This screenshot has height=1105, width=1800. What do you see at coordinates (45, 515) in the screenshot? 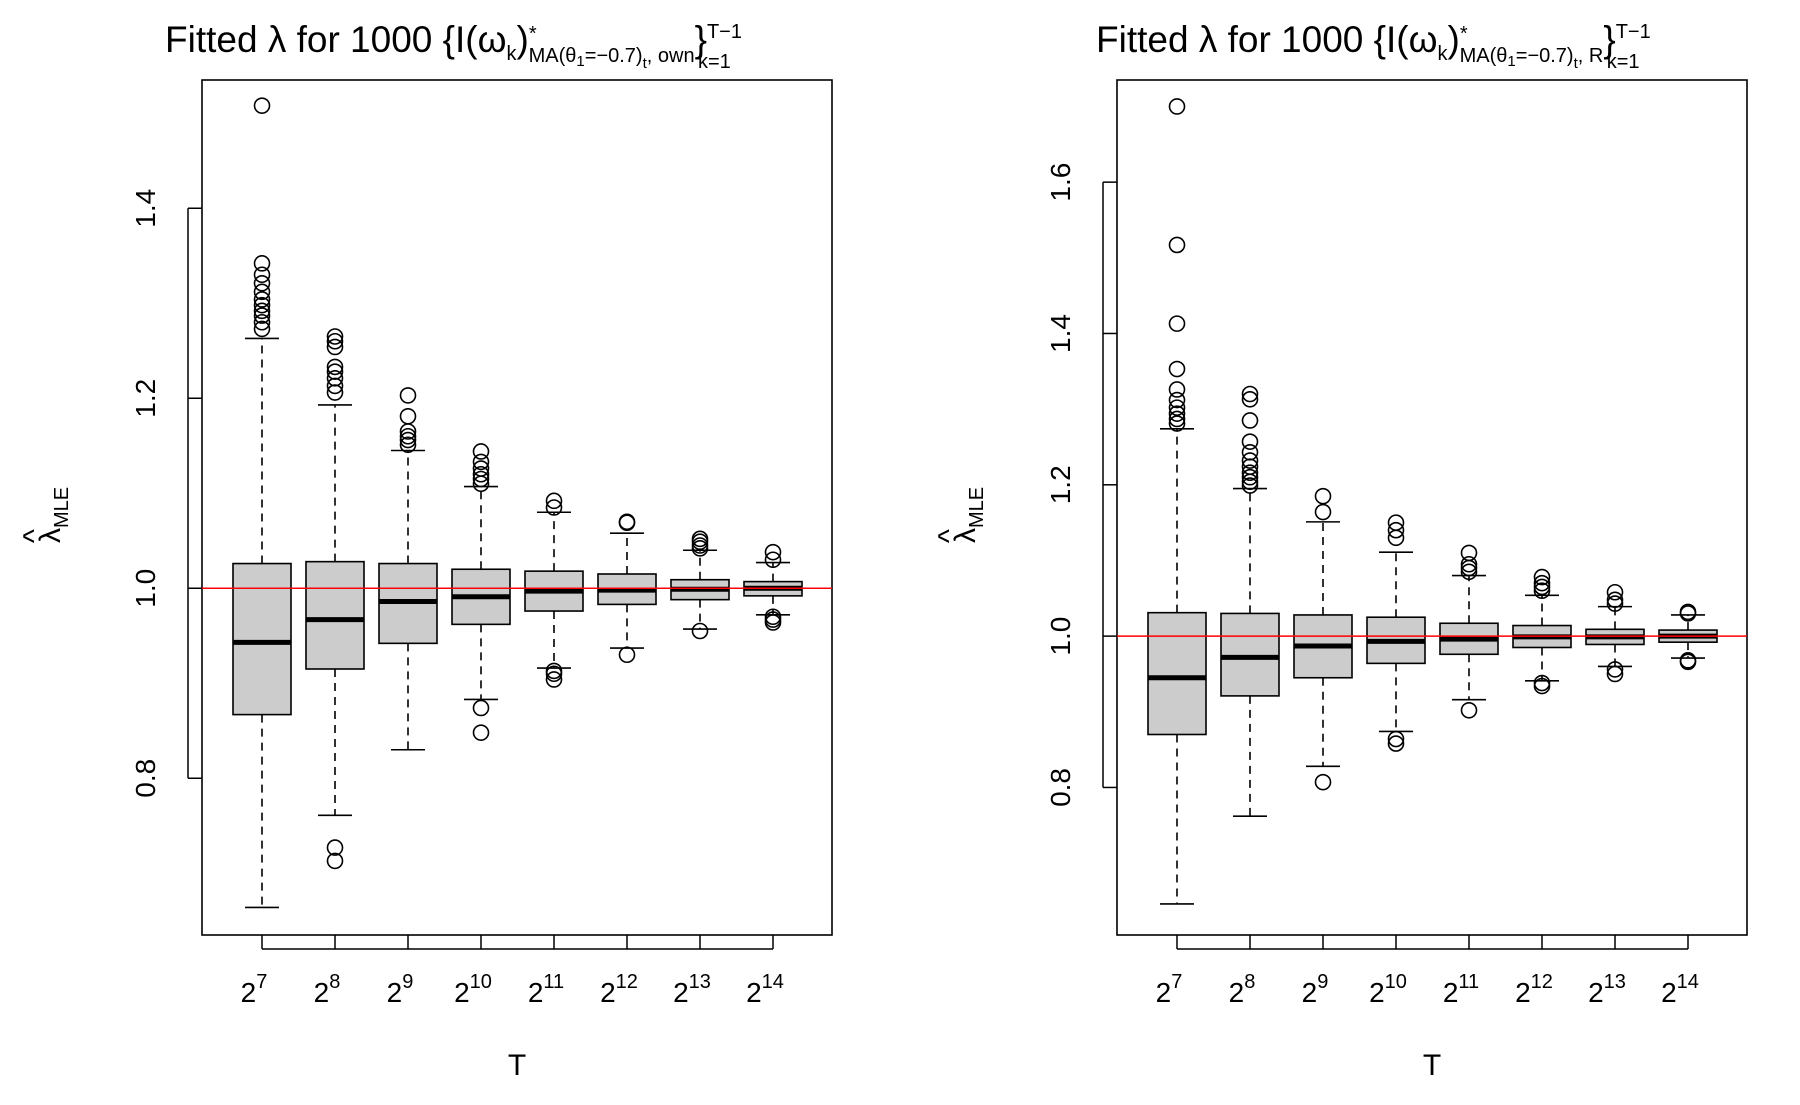
I see `y-axis-label: ^λMLE` at bounding box center [45, 515].